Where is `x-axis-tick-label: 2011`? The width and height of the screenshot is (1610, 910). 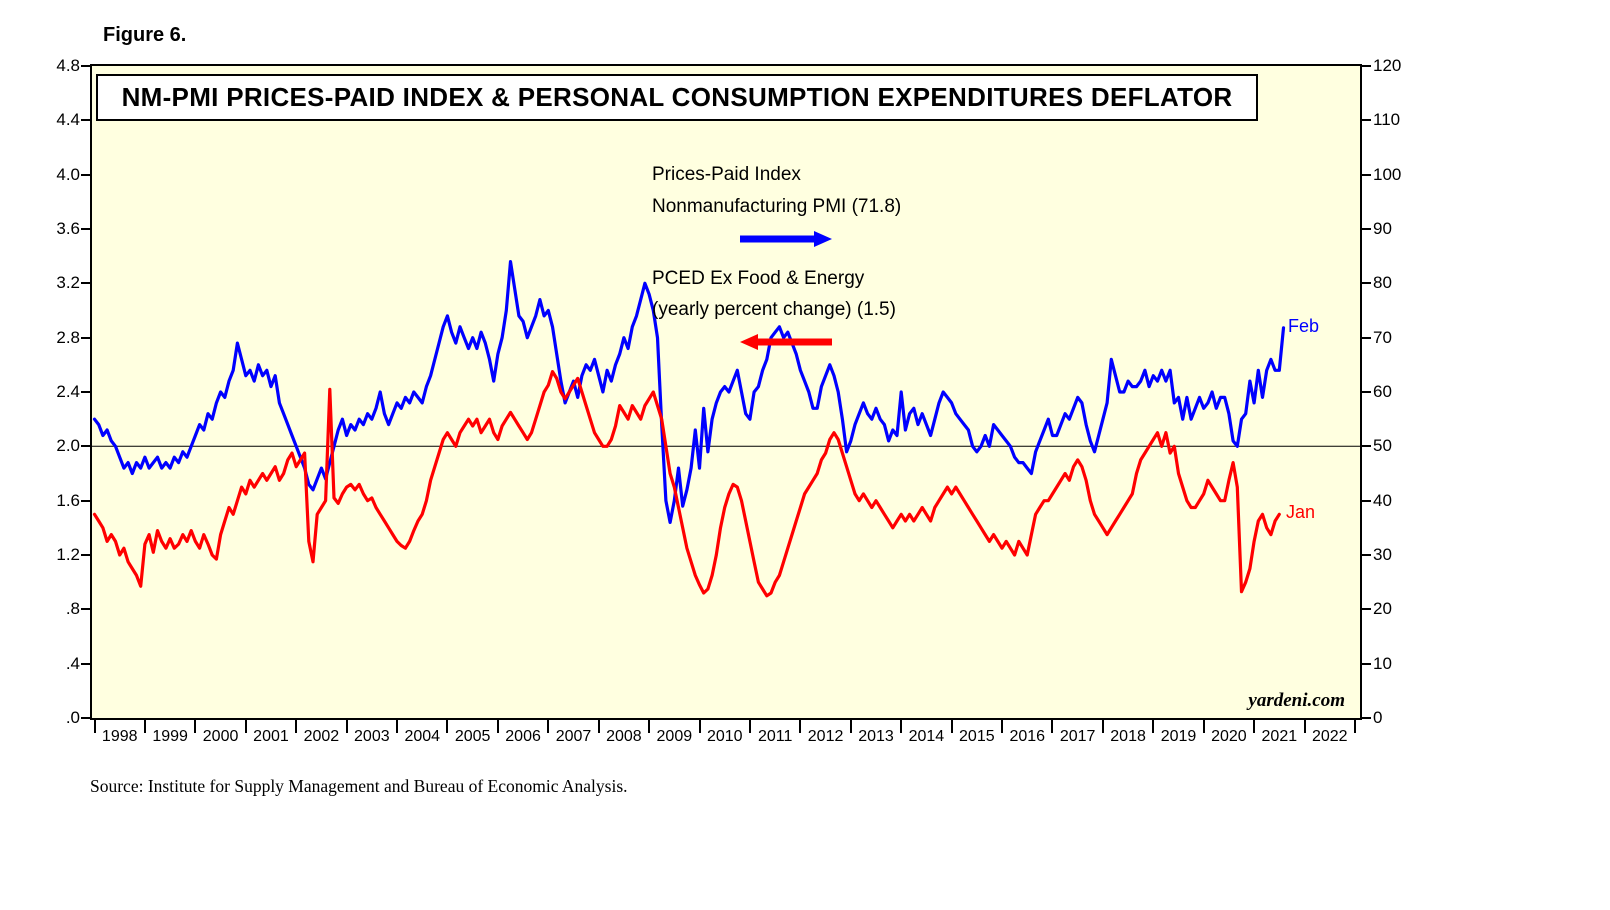 x-axis-tick-label: 2011 is located at coordinates (775, 736).